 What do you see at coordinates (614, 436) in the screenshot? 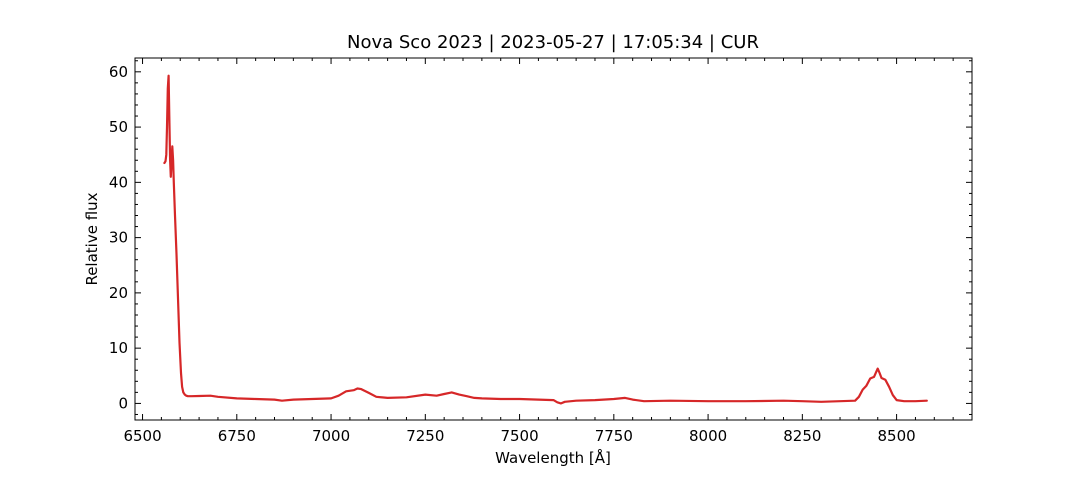
I see `x-tick-label: 7750` at bounding box center [614, 436].